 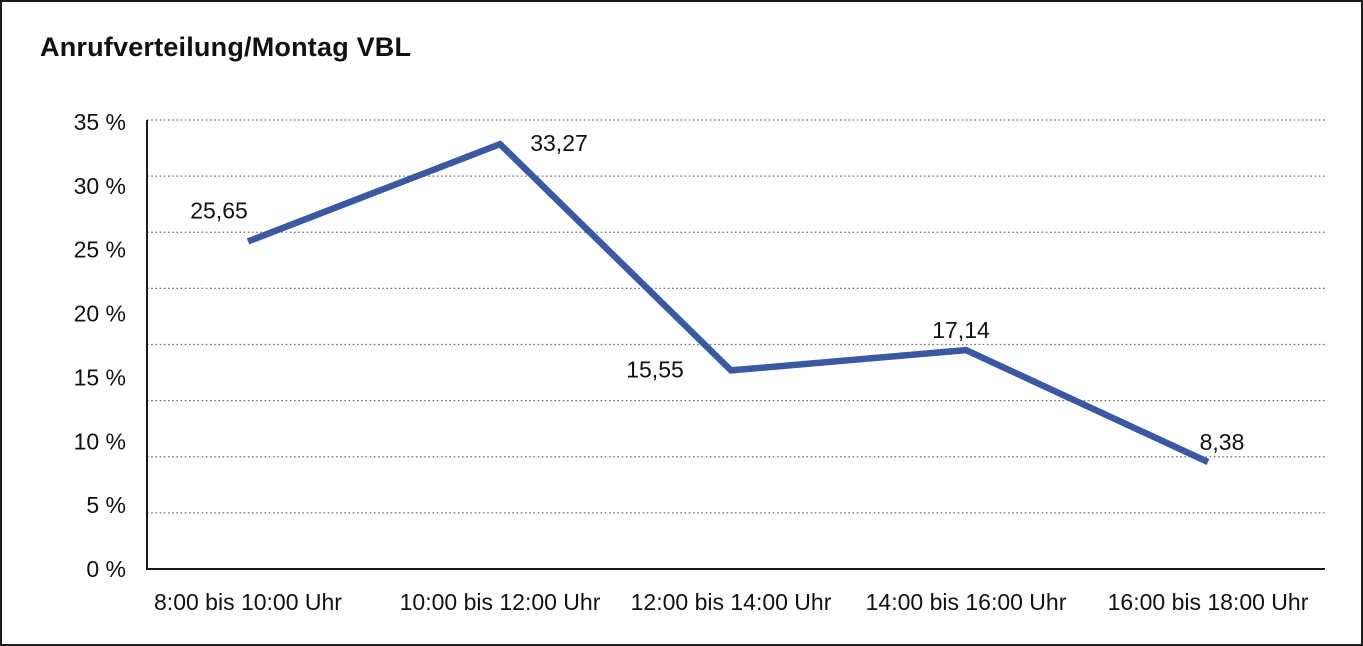 I want to click on y-tick-label: 30 %, so click(x=100, y=186).